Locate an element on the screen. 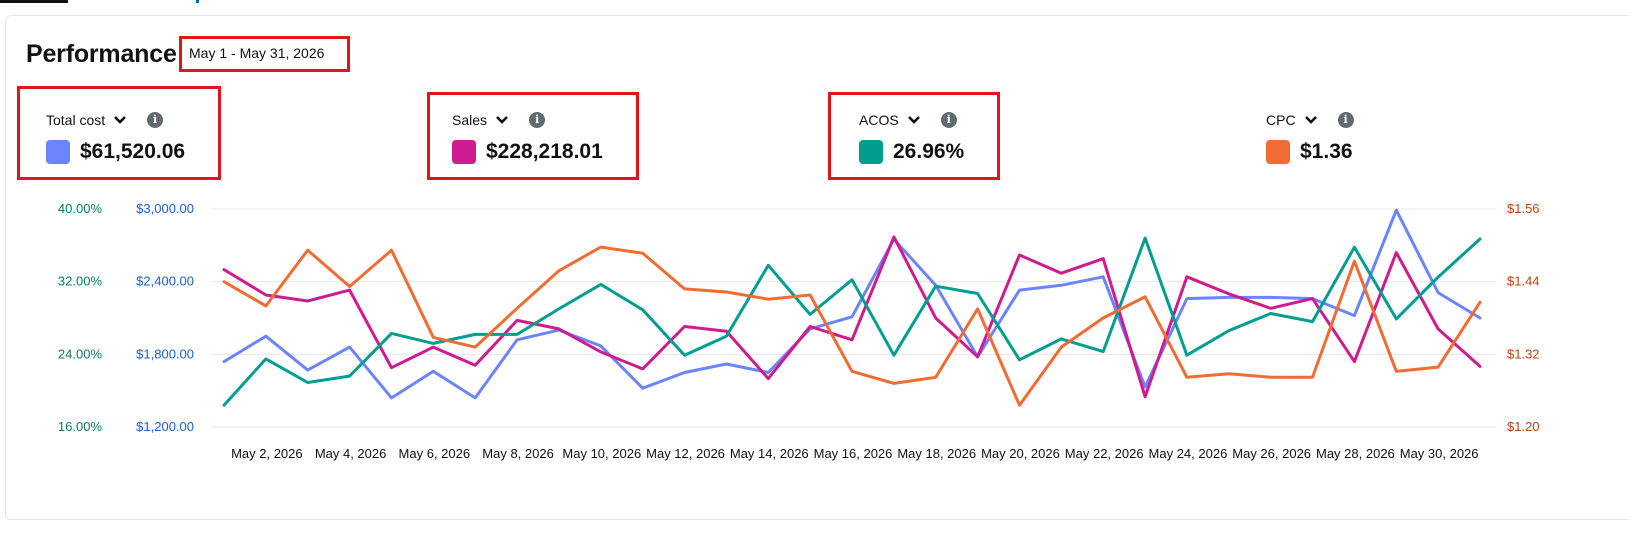 This screenshot has height=536, width=1628. metric-value: 26.96% is located at coordinates (929, 151).